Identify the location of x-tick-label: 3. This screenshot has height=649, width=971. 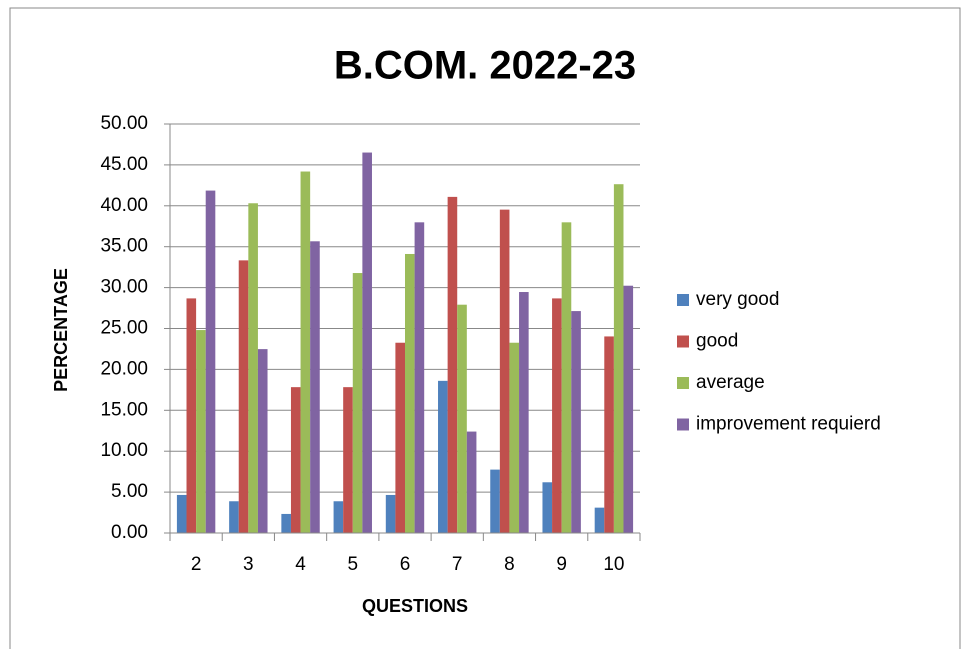
(248, 564).